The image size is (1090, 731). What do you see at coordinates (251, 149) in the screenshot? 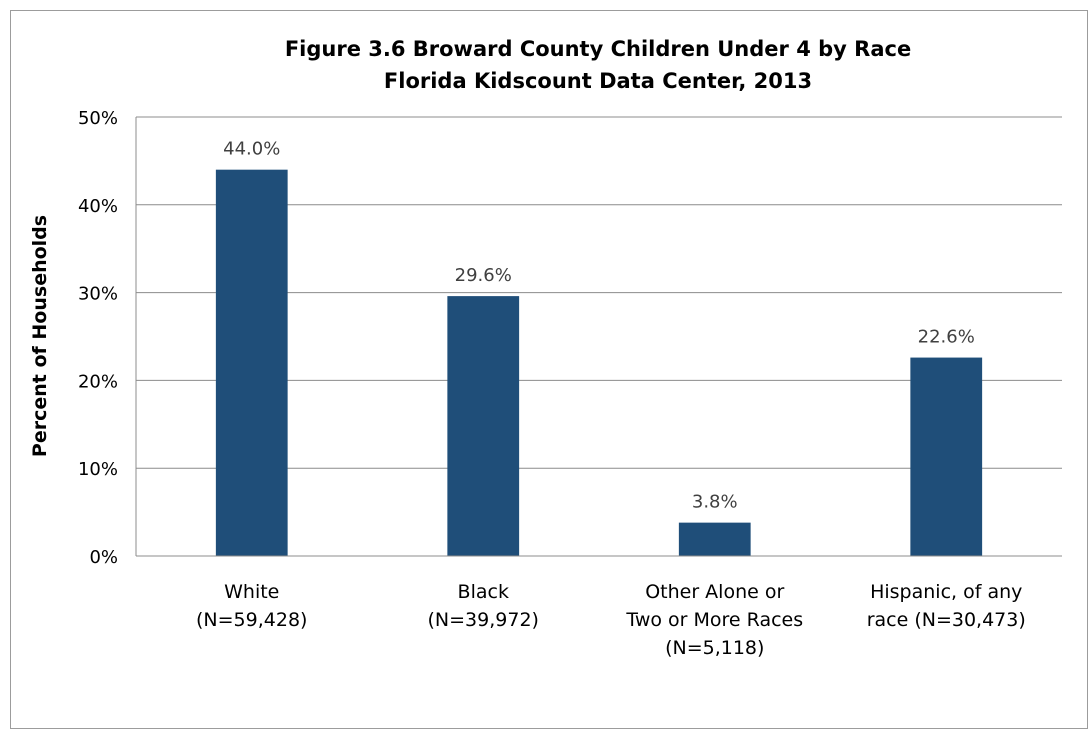
I see `data-label: 44.0%` at bounding box center [251, 149].